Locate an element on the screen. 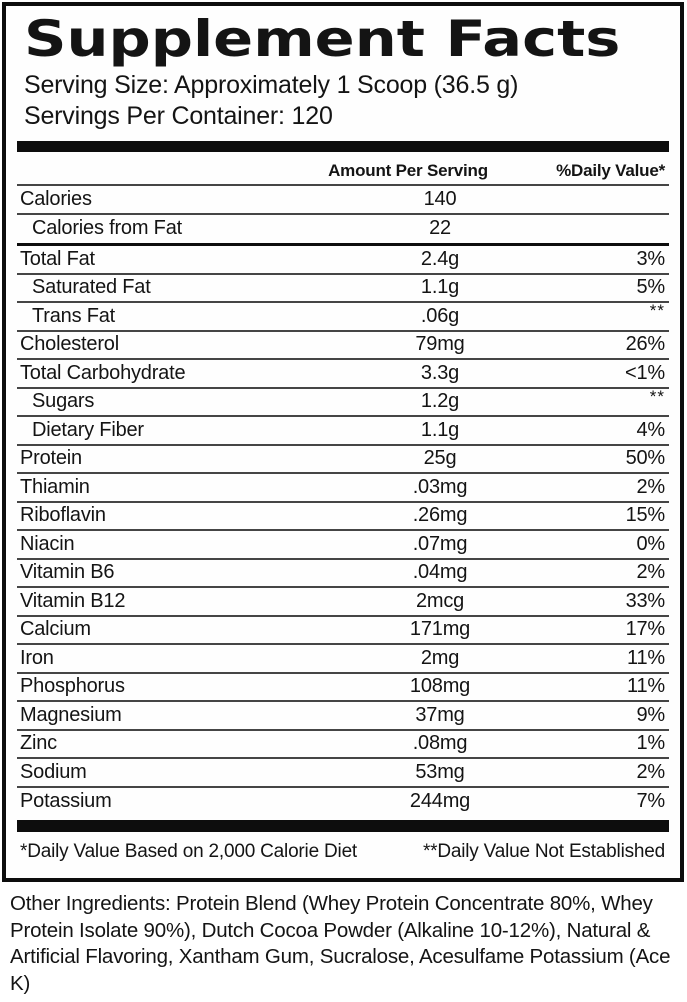 The width and height of the screenshot is (687, 1002). row-amount: .04mg is located at coordinates (440, 572).